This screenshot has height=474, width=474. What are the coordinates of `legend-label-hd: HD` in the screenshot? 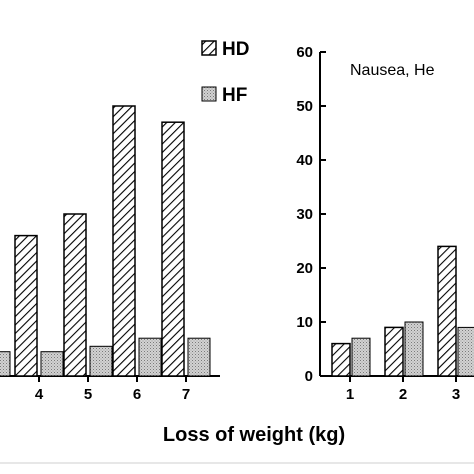 It's located at (235, 49).